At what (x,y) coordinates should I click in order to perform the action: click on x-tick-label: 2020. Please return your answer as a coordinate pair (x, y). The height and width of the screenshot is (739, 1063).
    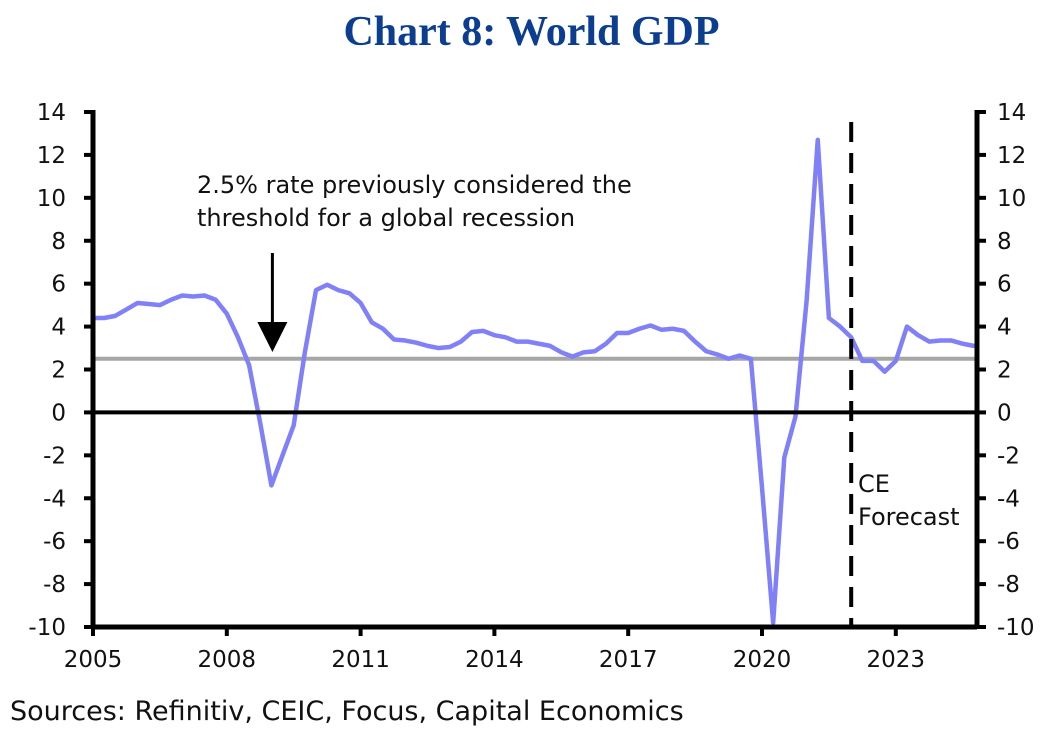
    Looking at the image, I should click on (762, 660).